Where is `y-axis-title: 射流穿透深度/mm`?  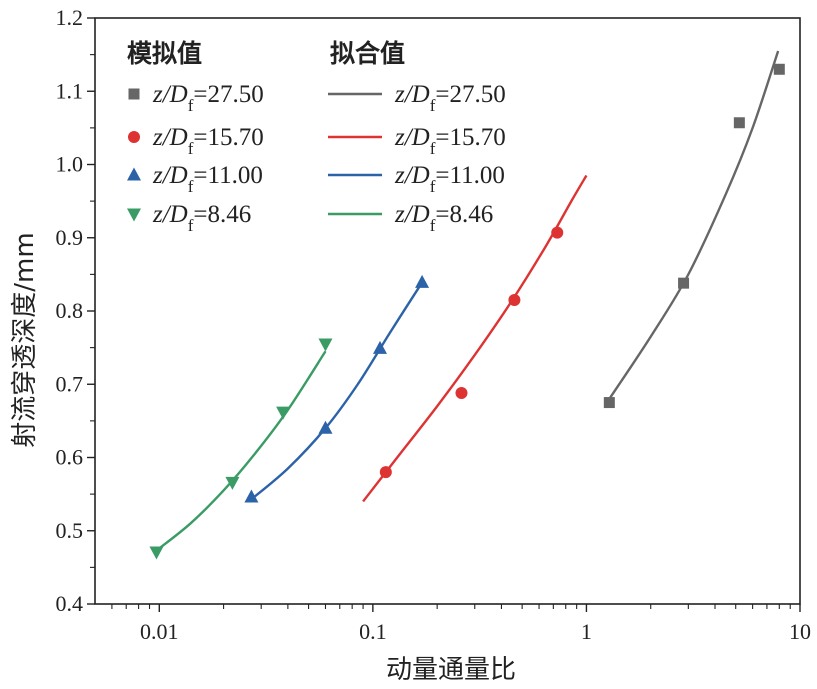 y-axis-title: 射流穿透深度/mm is located at coordinates (25, 339).